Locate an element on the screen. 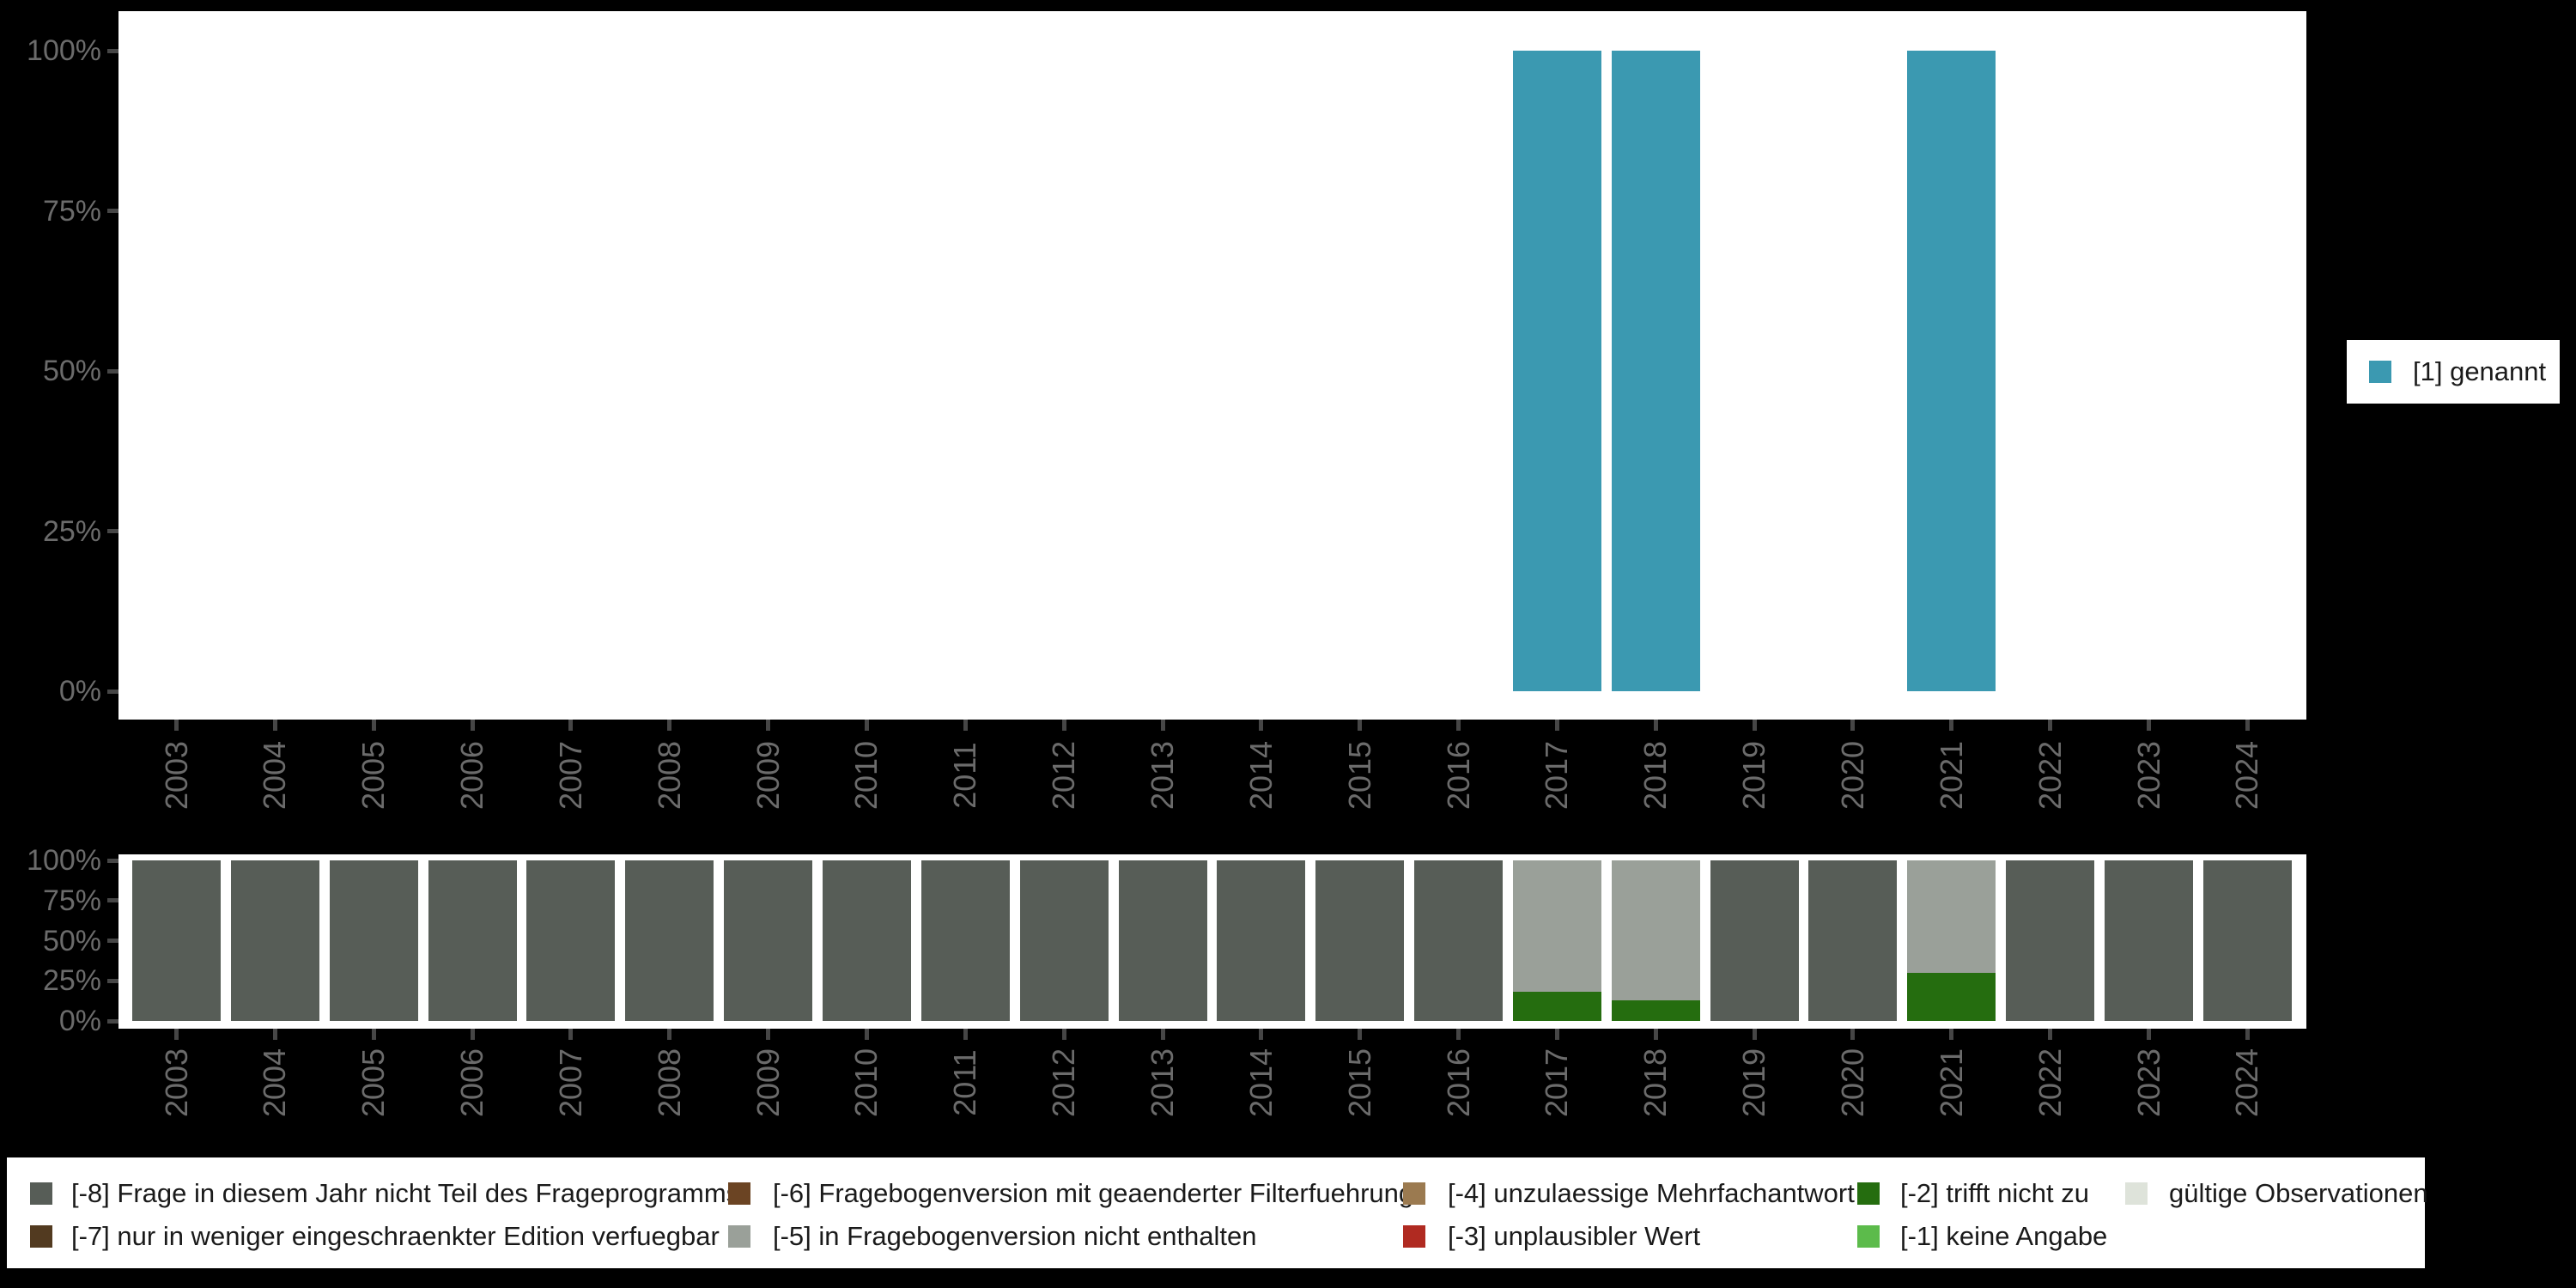 The width and height of the screenshot is (2576, 1288). top-chart-x-axis-label-2013: 2013 is located at coordinates (1162, 775).